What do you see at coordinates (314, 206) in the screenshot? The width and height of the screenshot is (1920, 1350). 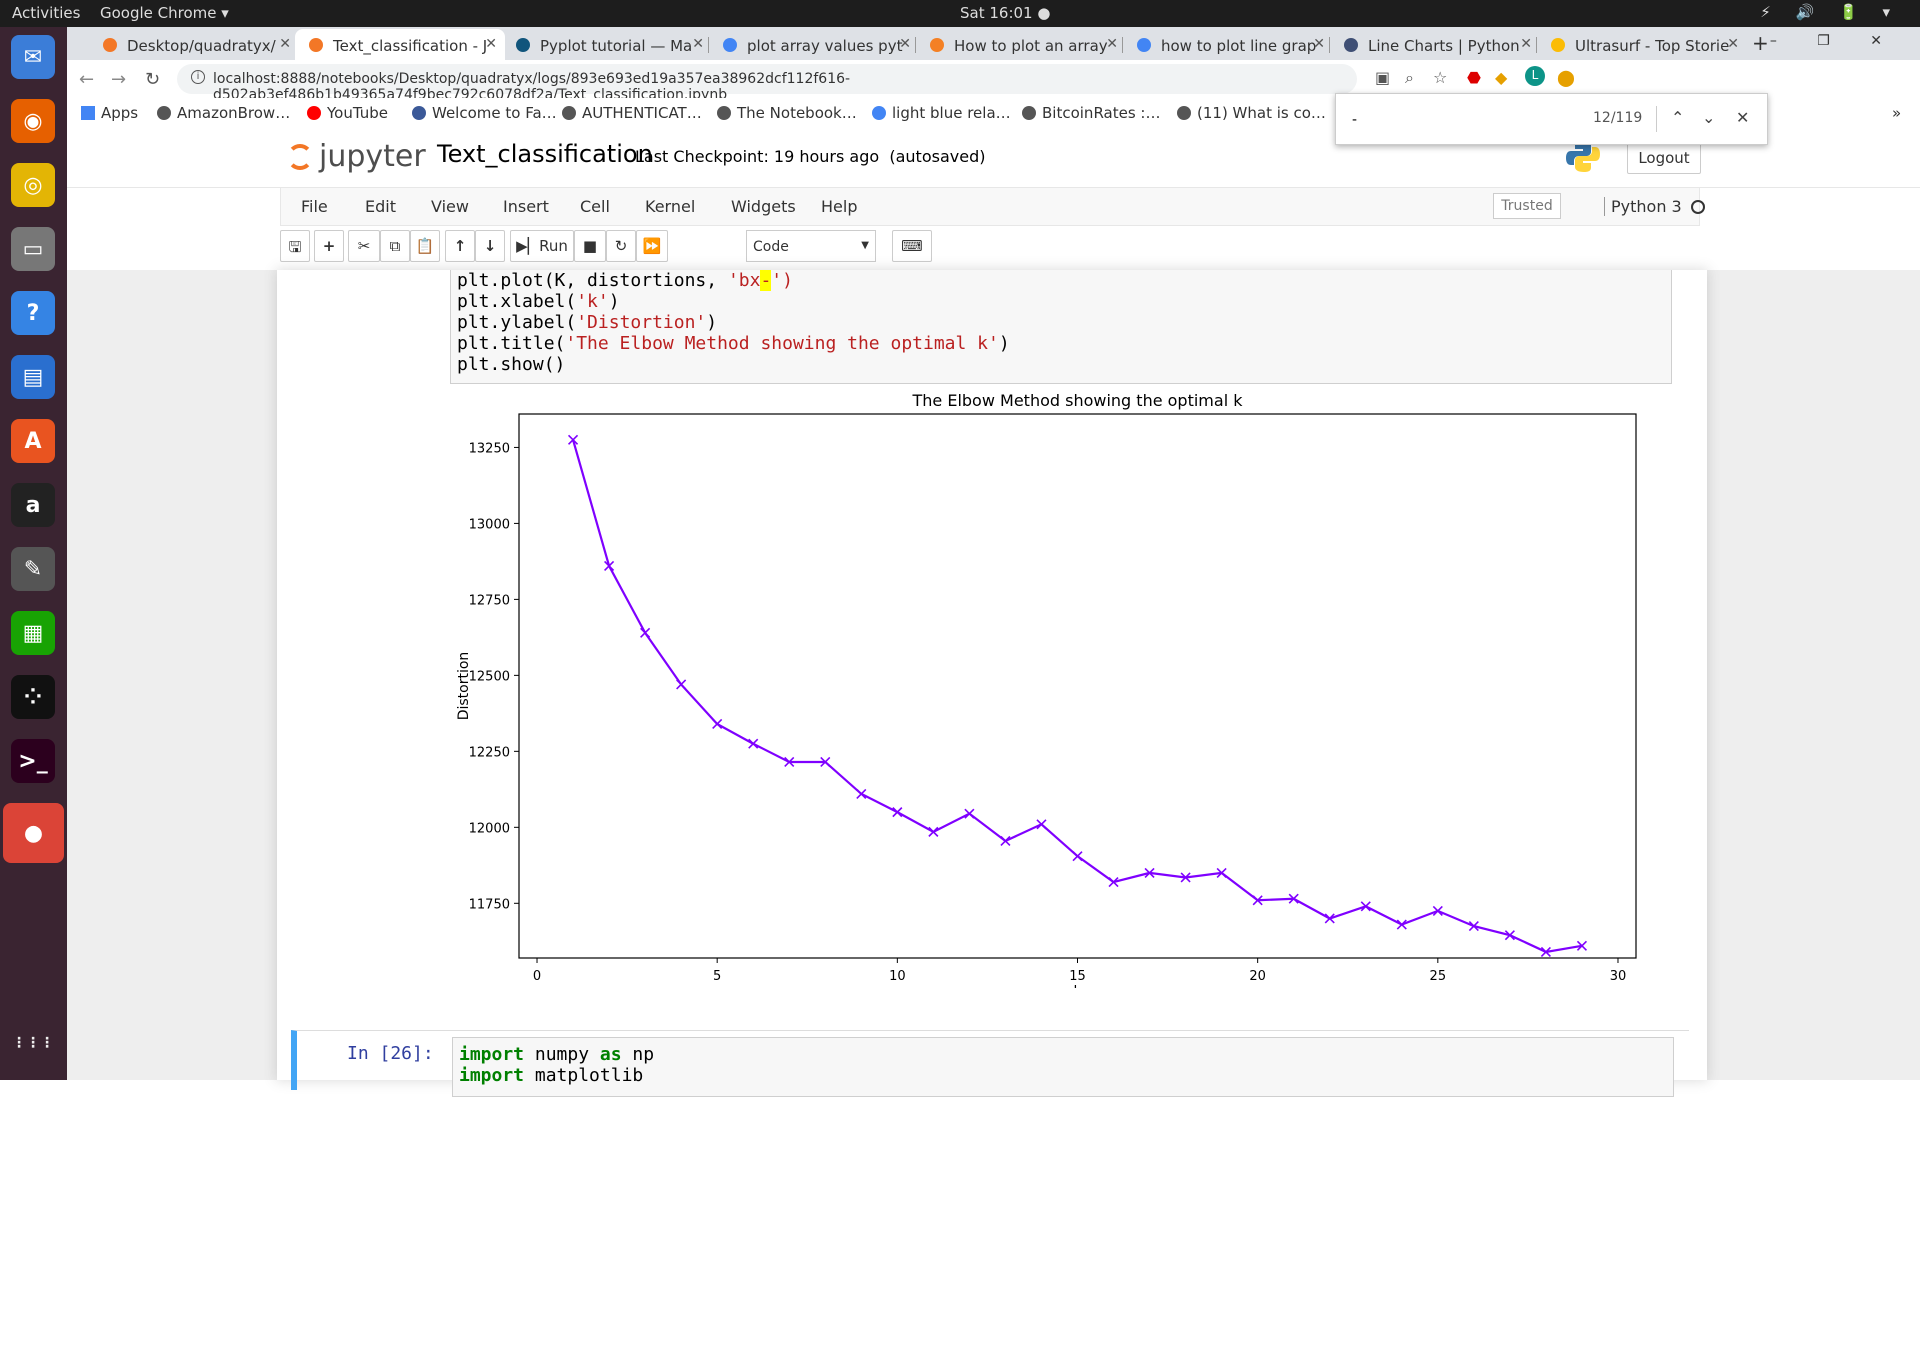 I see `menu-file: File` at bounding box center [314, 206].